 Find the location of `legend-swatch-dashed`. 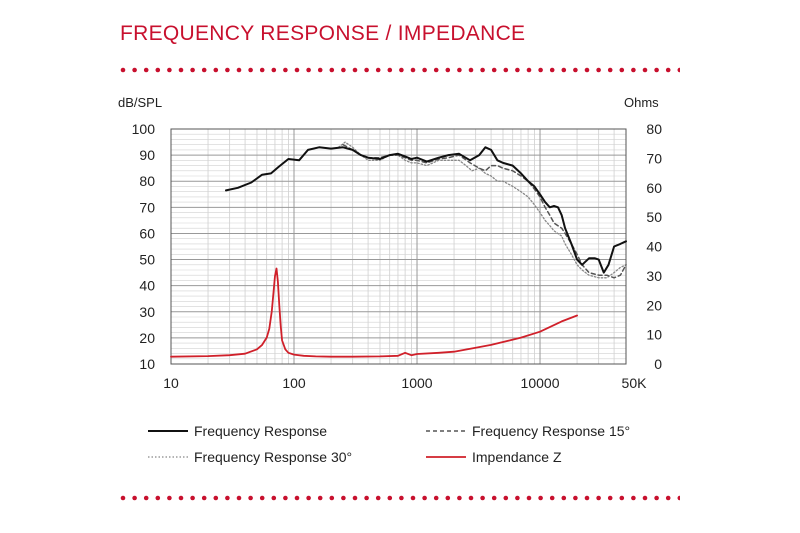

legend-swatch-dashed is located at coordinates (446, 431).